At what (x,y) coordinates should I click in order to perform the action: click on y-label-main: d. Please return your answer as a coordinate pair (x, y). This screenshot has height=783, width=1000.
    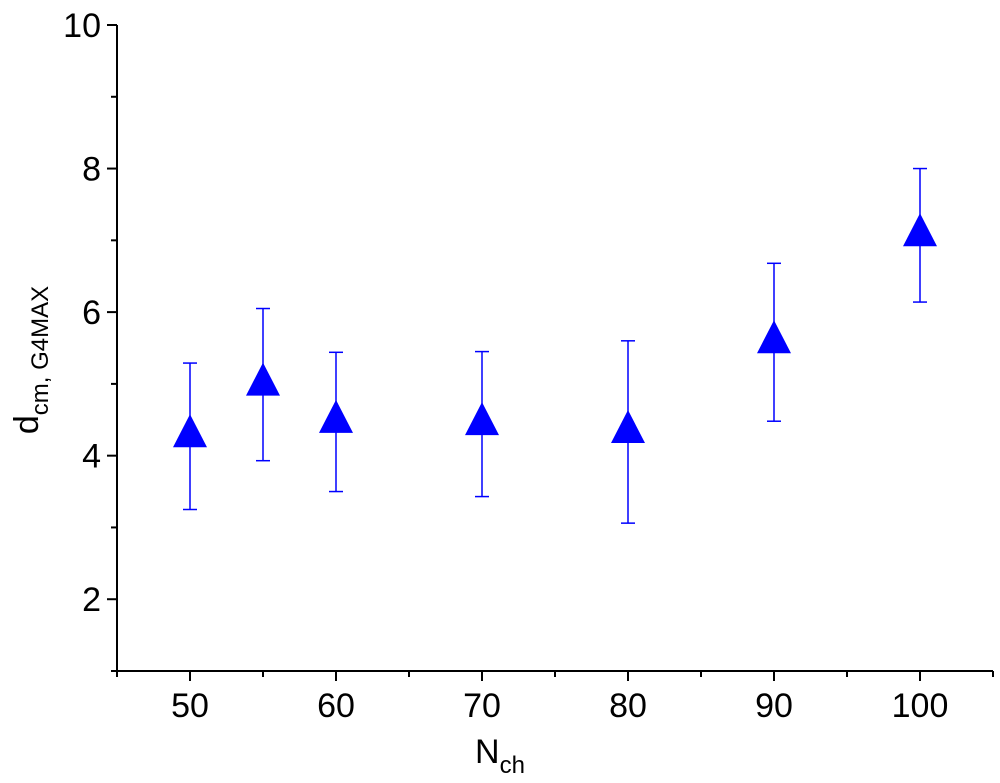
    Looking at the image, I should click on (27, 424).